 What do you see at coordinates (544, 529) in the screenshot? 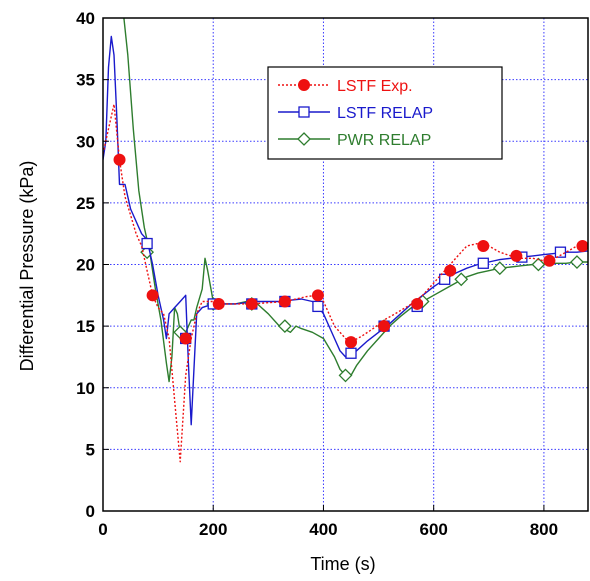
I see `x-tick-label: 800` at bounding box center [544, 529].